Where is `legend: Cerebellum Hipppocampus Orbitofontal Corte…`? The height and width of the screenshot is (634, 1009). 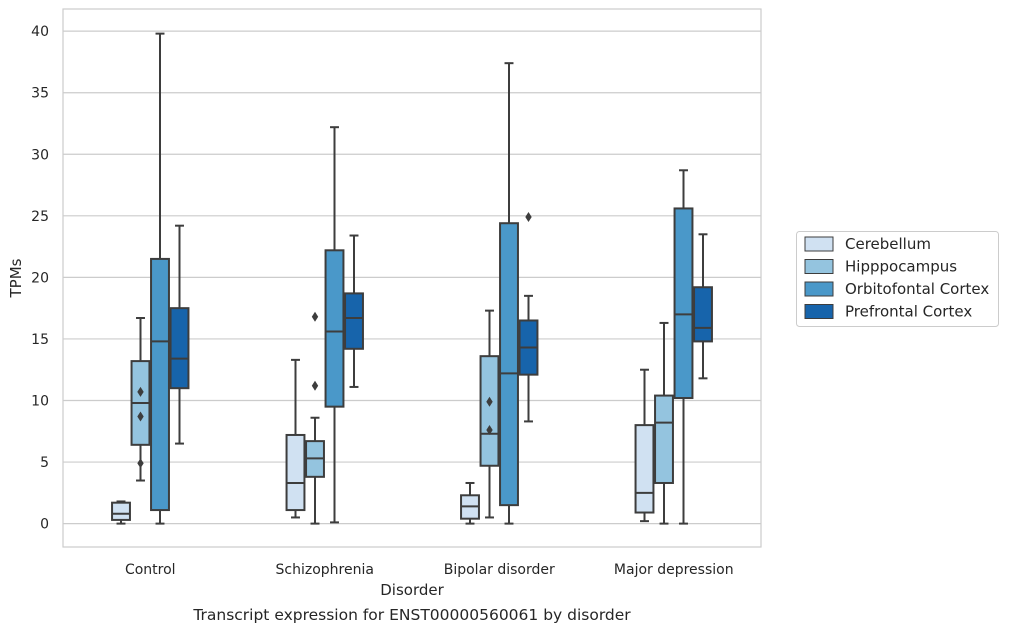
legend: Cerebellum Hipppocampus Orbitofontal Corte… is located at coordinates (897, 279).